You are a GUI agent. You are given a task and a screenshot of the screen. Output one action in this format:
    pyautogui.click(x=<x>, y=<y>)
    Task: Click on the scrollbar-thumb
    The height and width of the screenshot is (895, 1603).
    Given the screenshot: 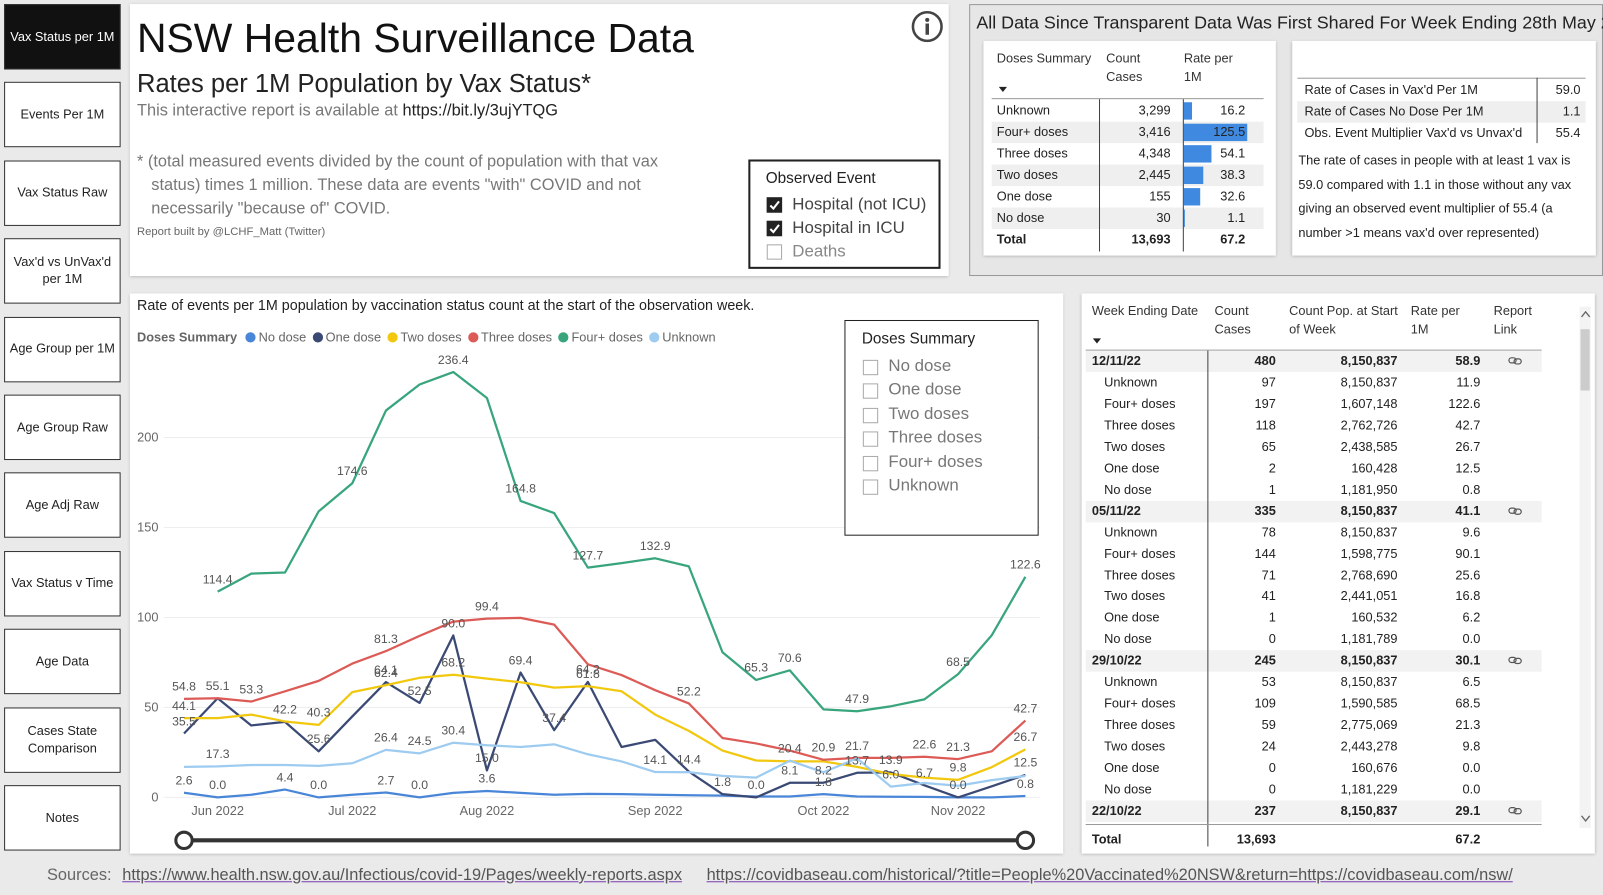 What is the action you would take?
    pyautogui.click(x=1585, y=360)
    